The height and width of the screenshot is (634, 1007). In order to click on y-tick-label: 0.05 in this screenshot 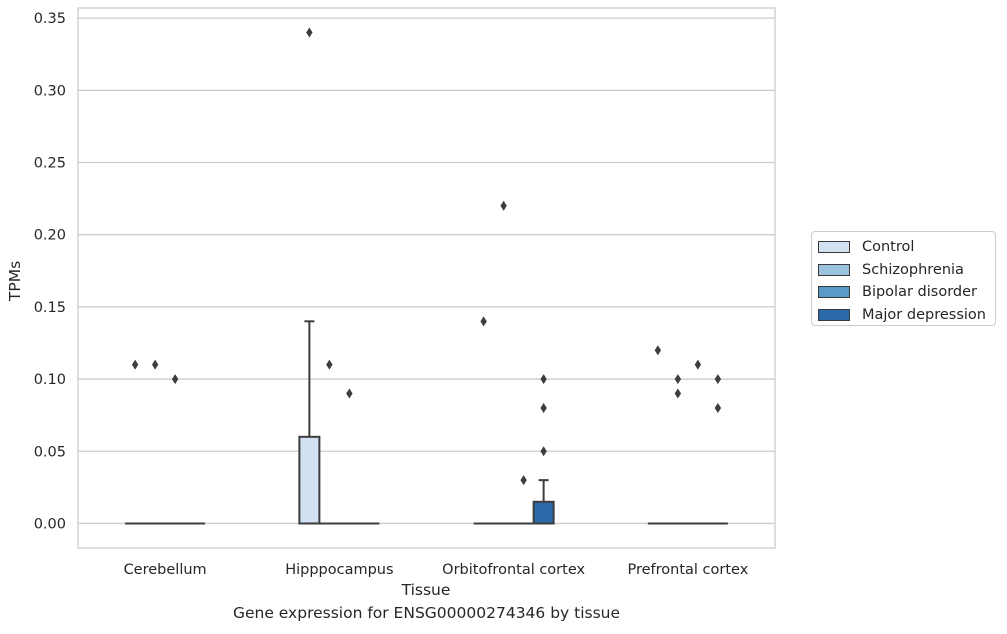, I will do `click(50, 452)`.